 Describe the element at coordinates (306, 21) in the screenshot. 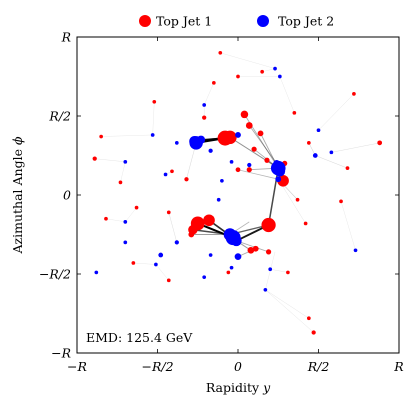

I see `legend-label-top-jet-2: Top Jet 2` at that location.